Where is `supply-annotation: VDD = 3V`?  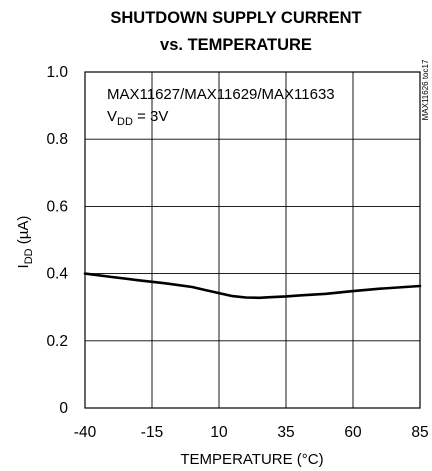
supply-annotation: VDD = 3V is located at coordinates (137, 118).